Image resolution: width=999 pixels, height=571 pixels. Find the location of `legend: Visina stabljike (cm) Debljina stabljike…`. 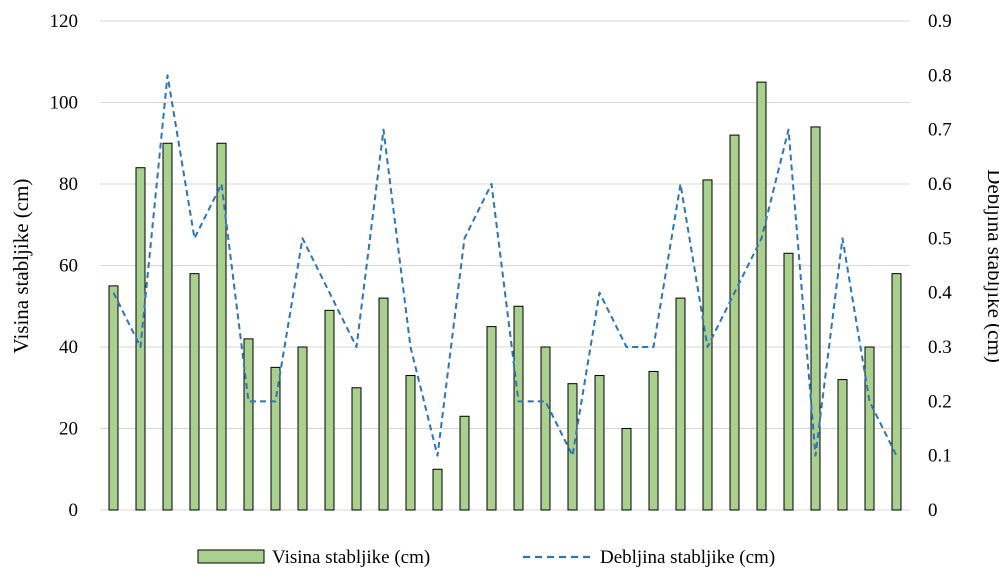

legend: Visina stabljike (cm) Debljina stabljike… is located at coordinates (486, 557).